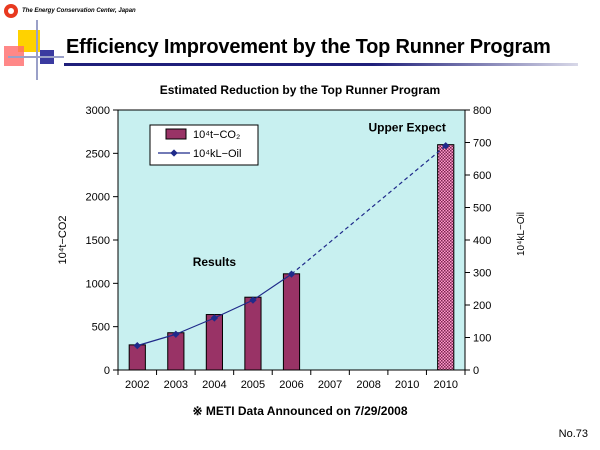 This screenshot has width=600, height=450. Describe the element at coordinates (482, 111) in the screenshot. I see `right-axis-tick-label: 800` at that location.